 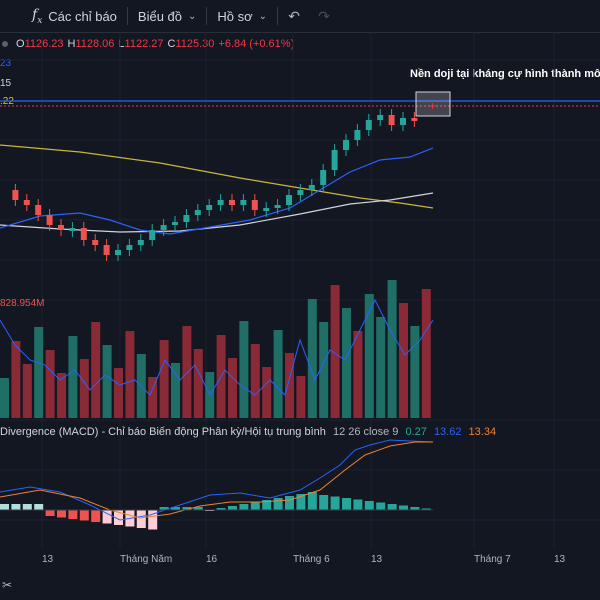 What do you see at coordinates (492, 559) in the screenshot?
I see `time-axis-label: Tháng 7` at bounding box center [492, 559].